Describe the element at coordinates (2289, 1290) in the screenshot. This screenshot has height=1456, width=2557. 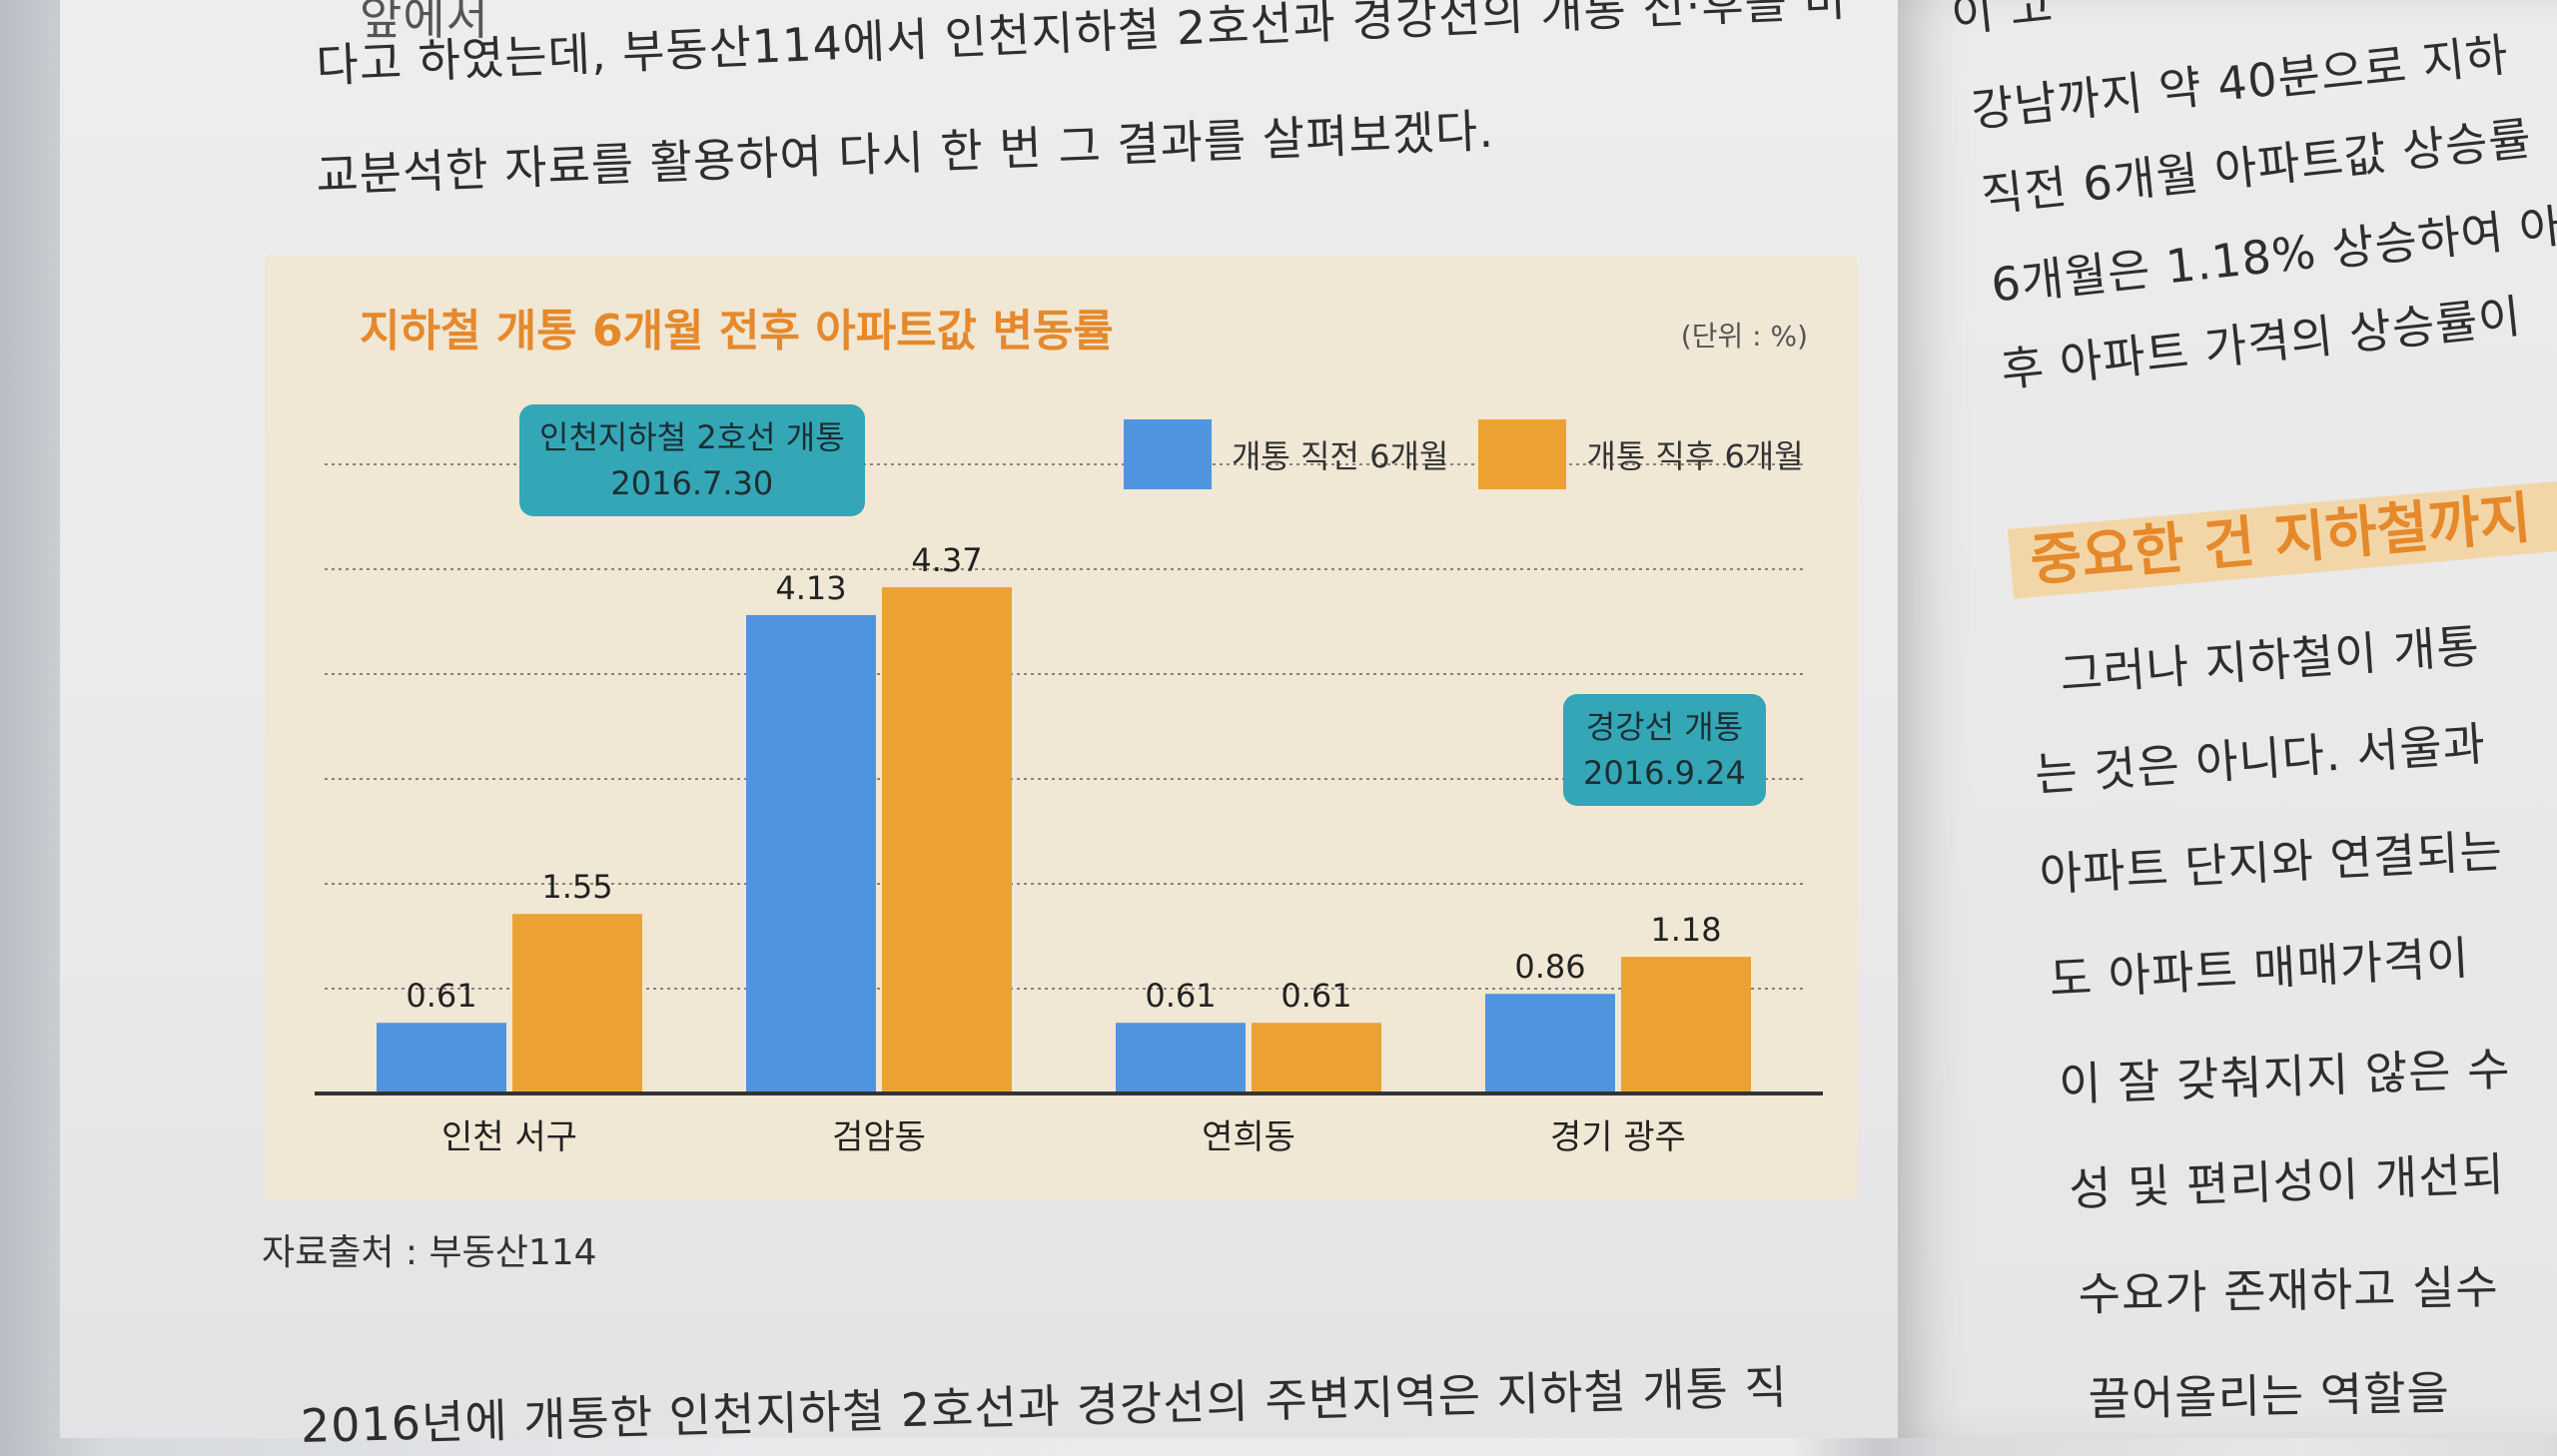
I see `right-para-6: 수요가 존재하고 실수` at that location.